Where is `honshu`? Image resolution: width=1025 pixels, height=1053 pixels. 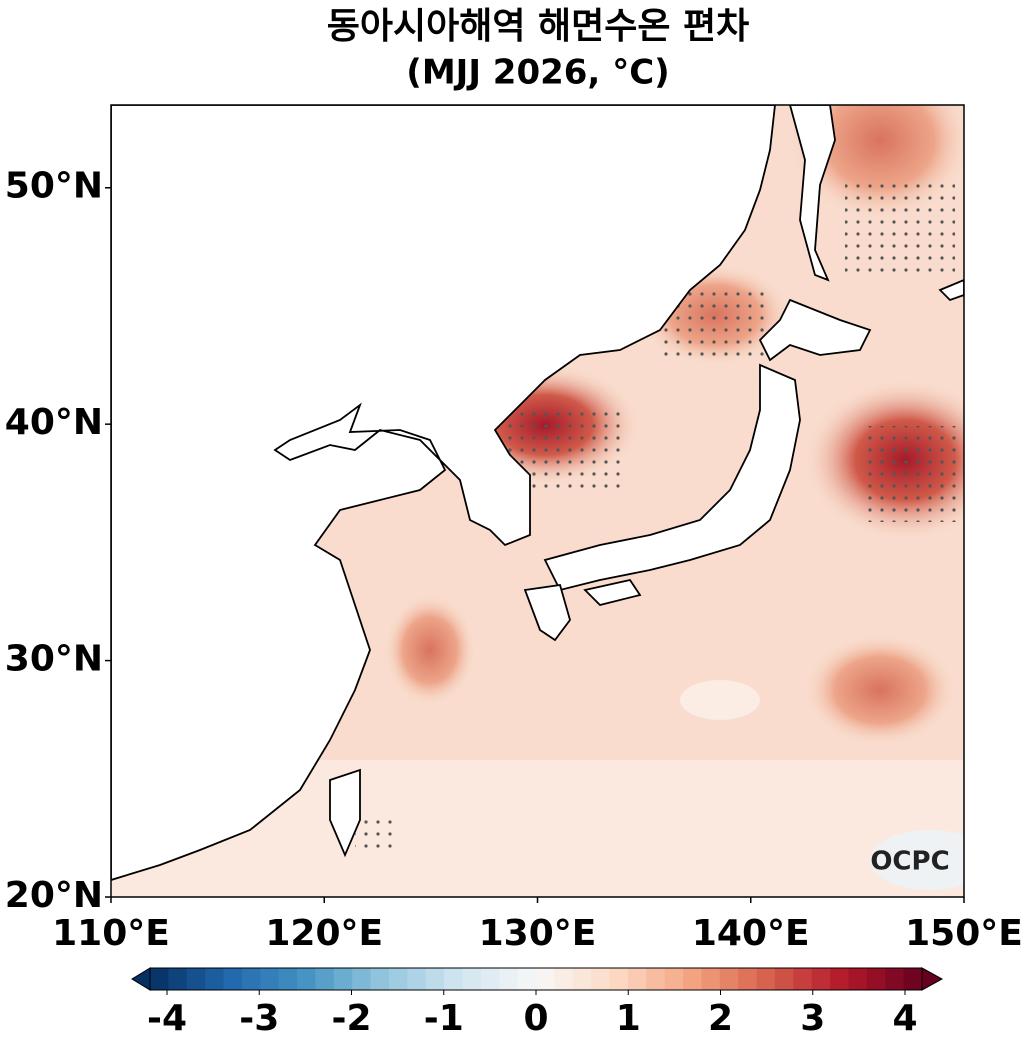 honshu is located at coordinates (672, 477).